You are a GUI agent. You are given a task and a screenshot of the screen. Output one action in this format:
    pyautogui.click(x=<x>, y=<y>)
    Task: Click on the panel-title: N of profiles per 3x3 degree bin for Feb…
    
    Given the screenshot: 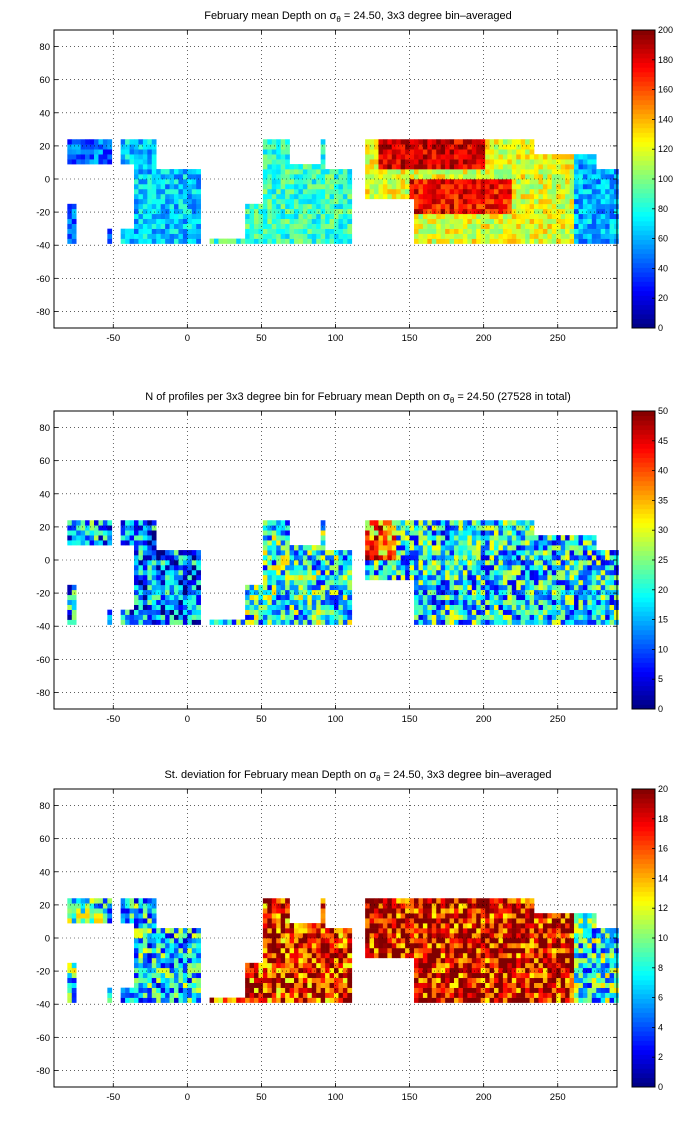 What is the action you would take?
    pyautogui.click(x=358, y=398)
    